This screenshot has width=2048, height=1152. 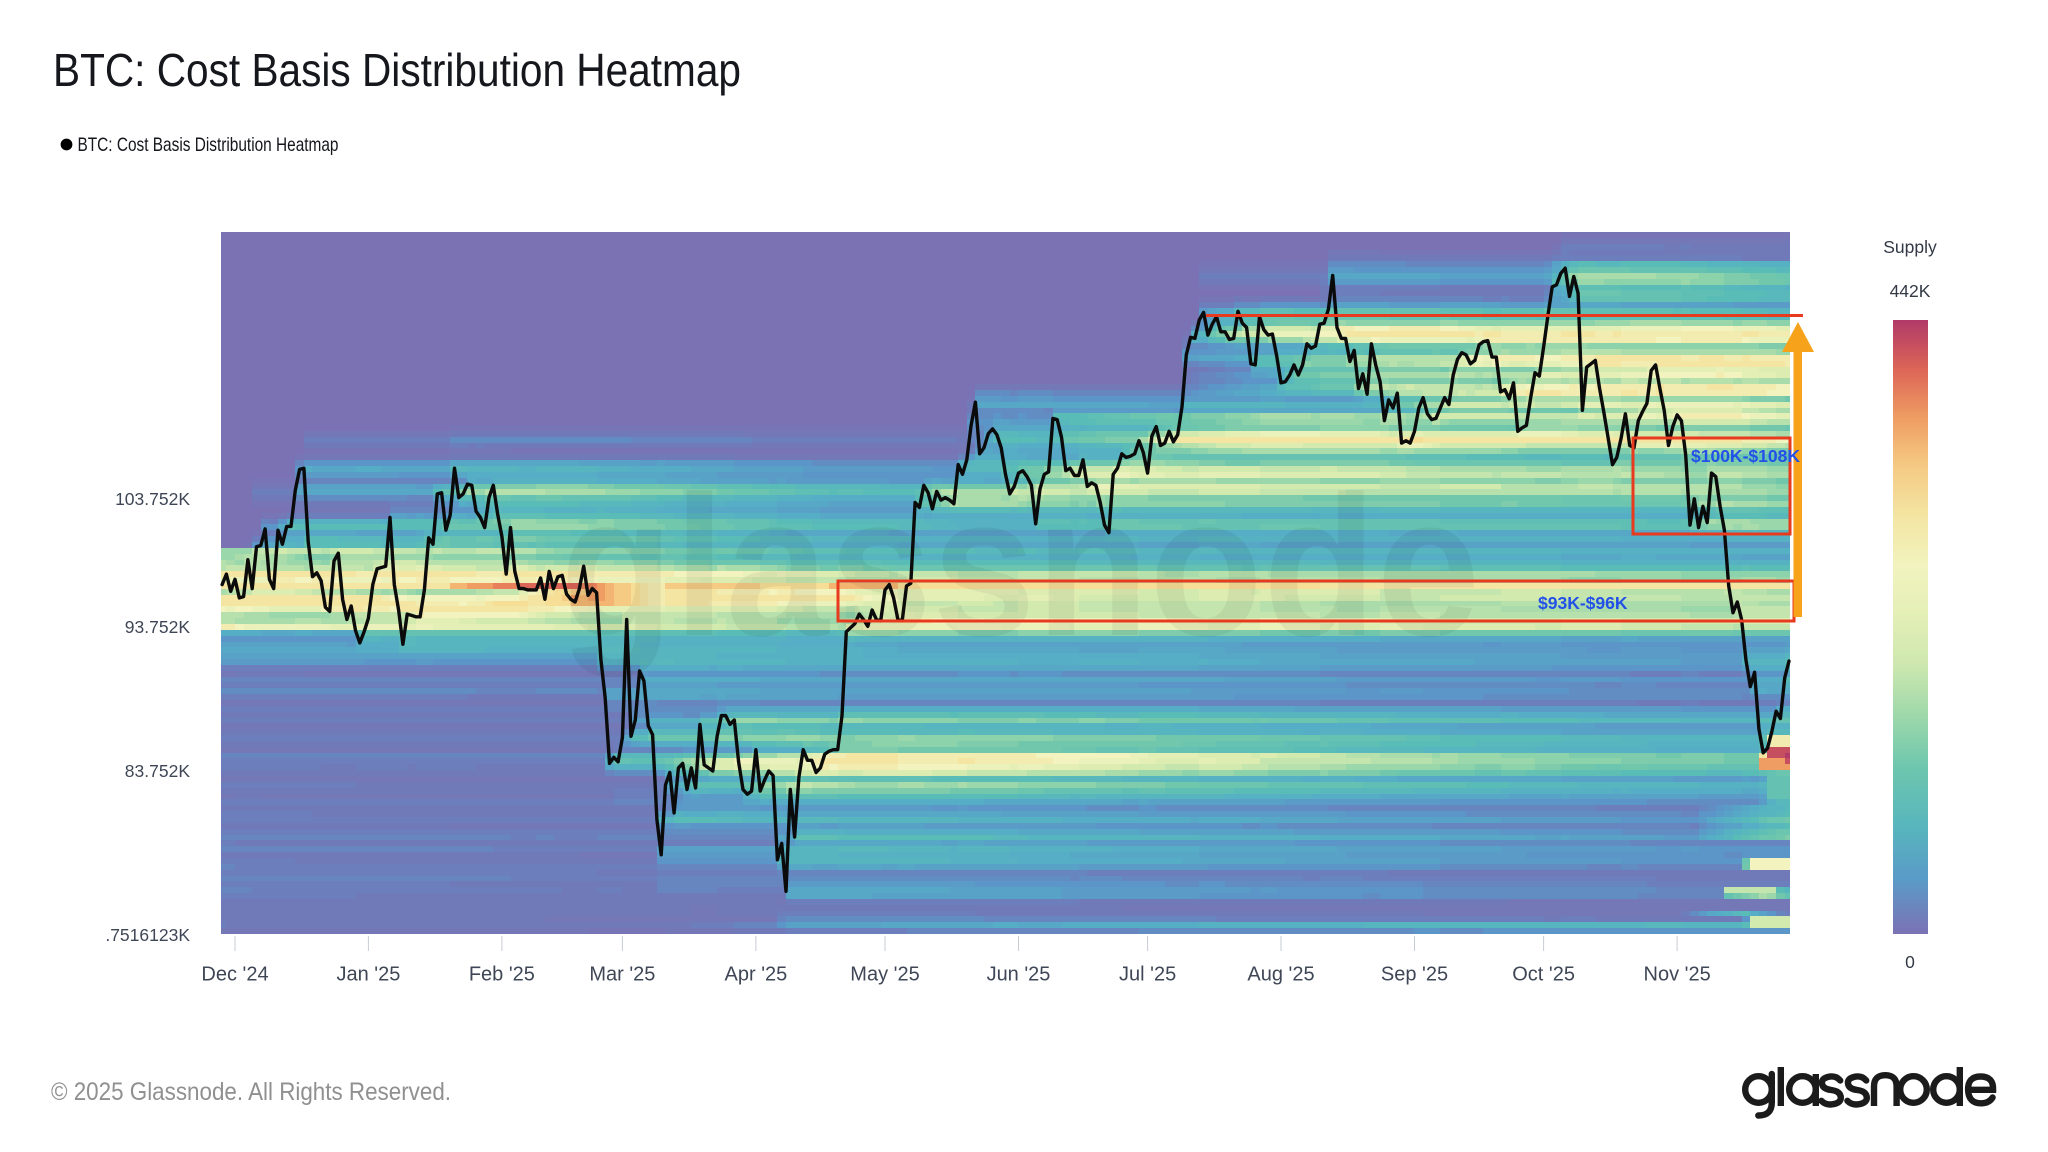 I want to click on svg-text: Supply, so click(x=1910, y=247).